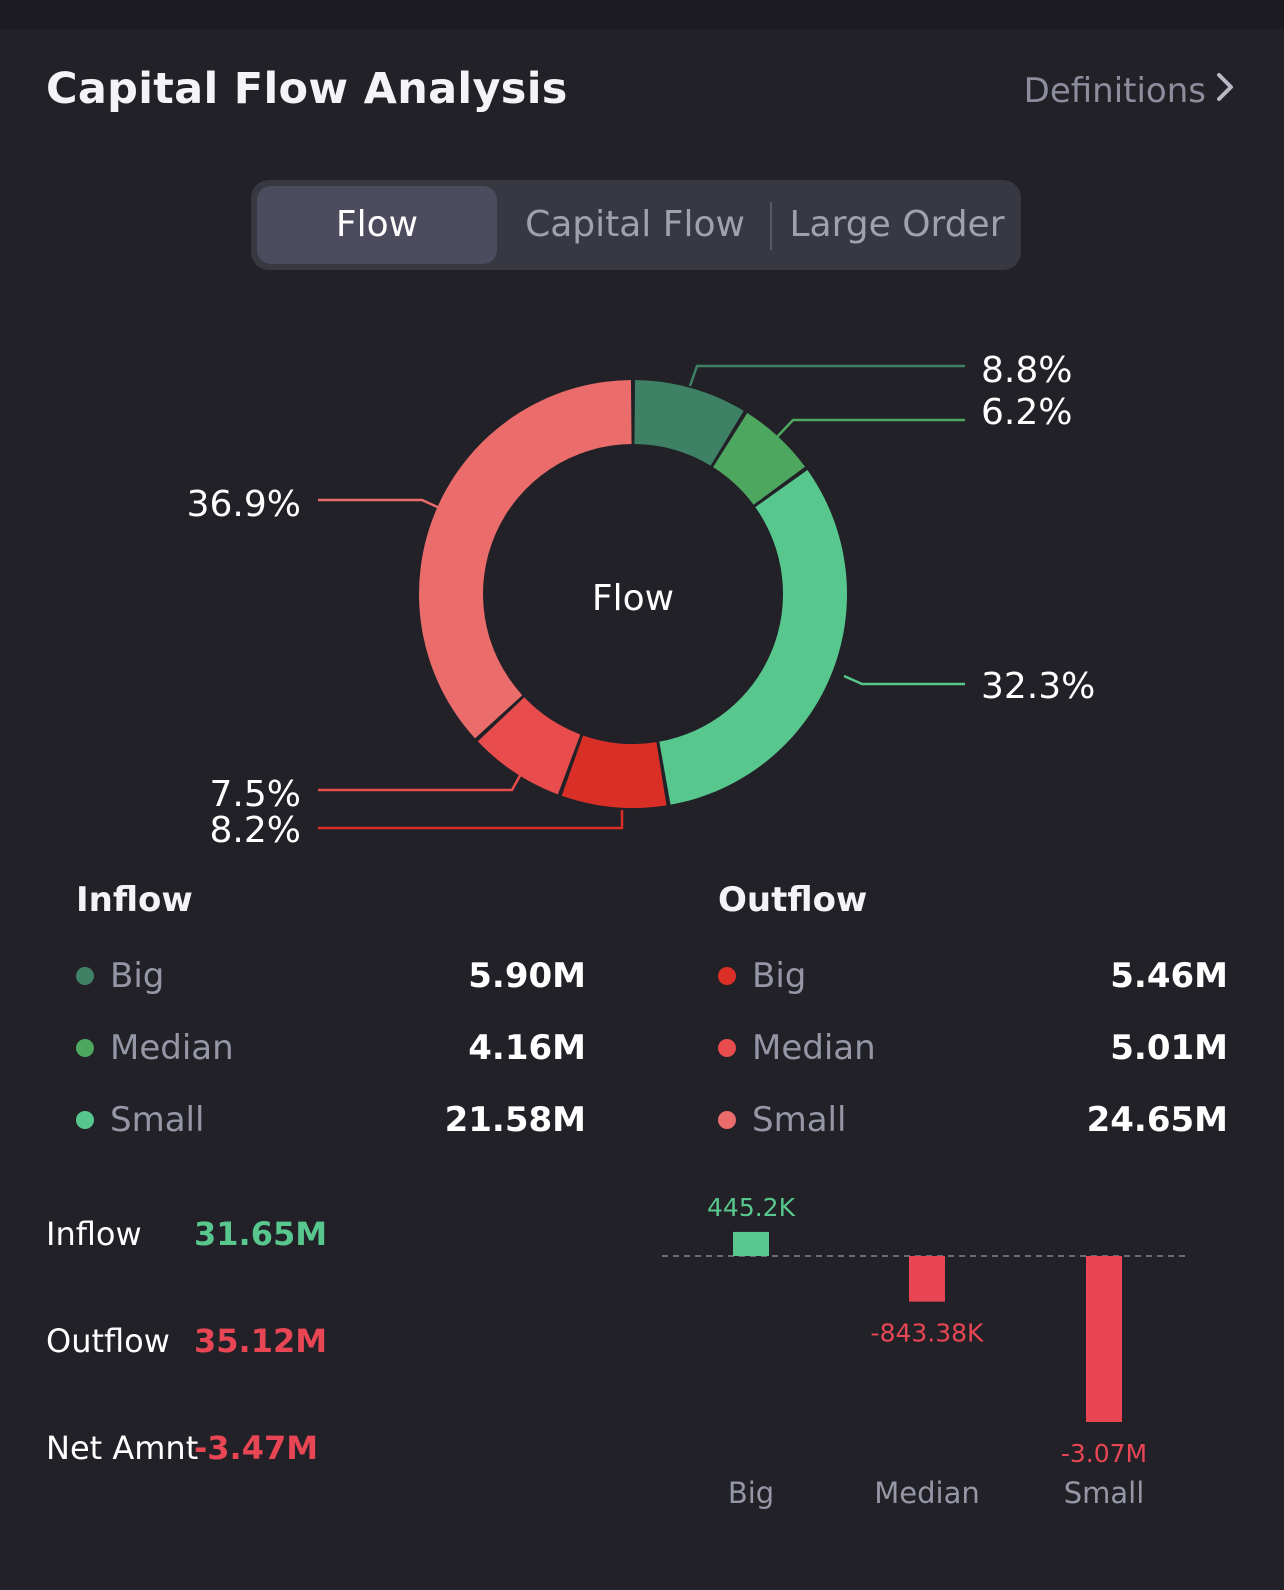 The width and height of the screenshot is (1284, 1590). Describe the element at coordinates (256, 1448) in the screenshot. I see `totals-value: -3.47M` at that location.